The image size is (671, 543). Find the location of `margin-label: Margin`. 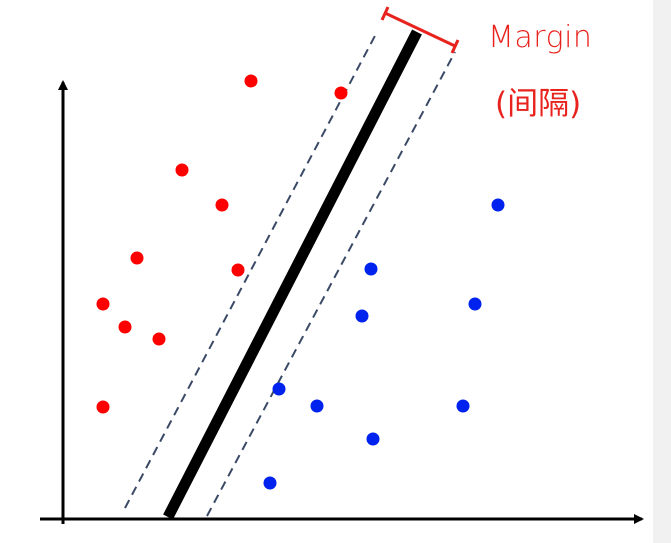

margin-label: Margin is located at coordinates (540, 37).